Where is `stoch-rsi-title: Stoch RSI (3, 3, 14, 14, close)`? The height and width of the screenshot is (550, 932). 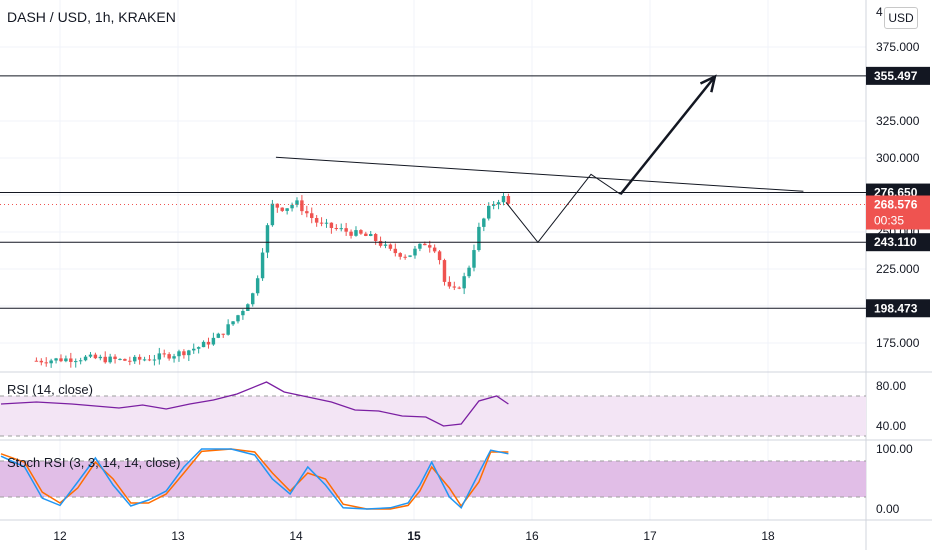
stoch-rsi-title: Stoch RSI (3, 3, 14, 14, close) is located at coordinates (94, 462).